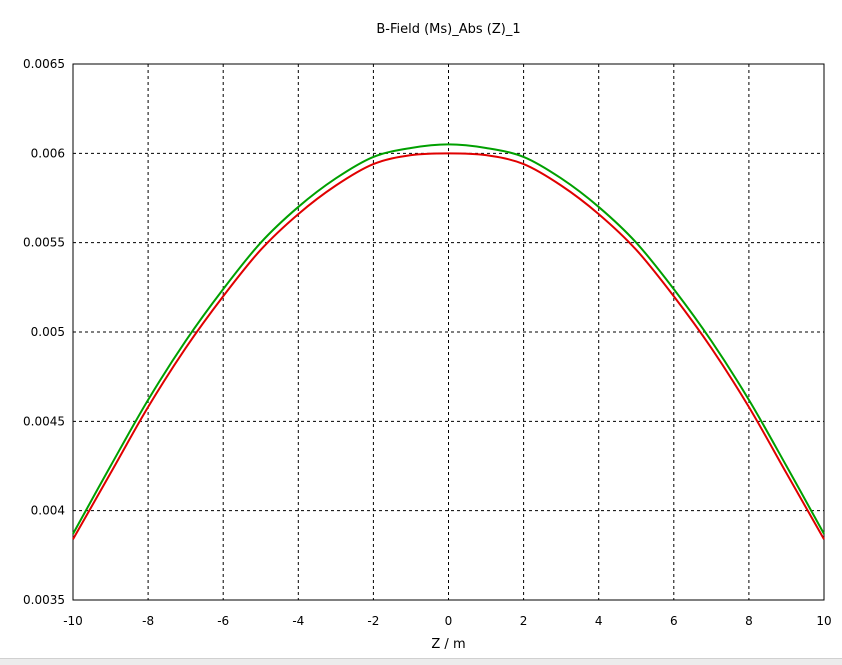  Describe the element at coordinates (448, 29) in the screenshot. I see `chart-title: B-Field (Ms)_Abs (Z)_1` at that location.